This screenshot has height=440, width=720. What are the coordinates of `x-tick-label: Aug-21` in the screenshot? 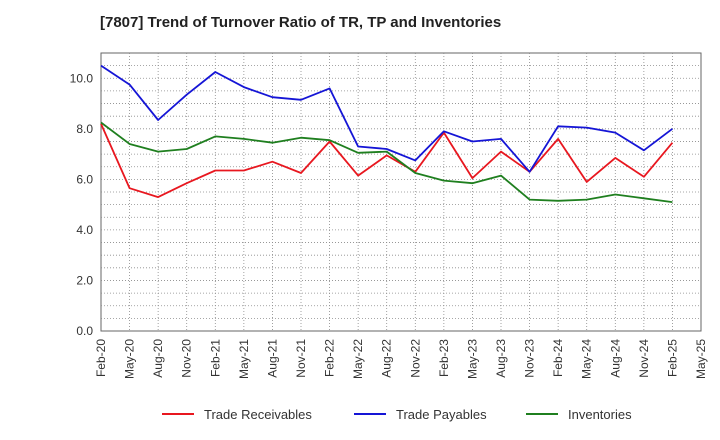 It's located at (272, 358).